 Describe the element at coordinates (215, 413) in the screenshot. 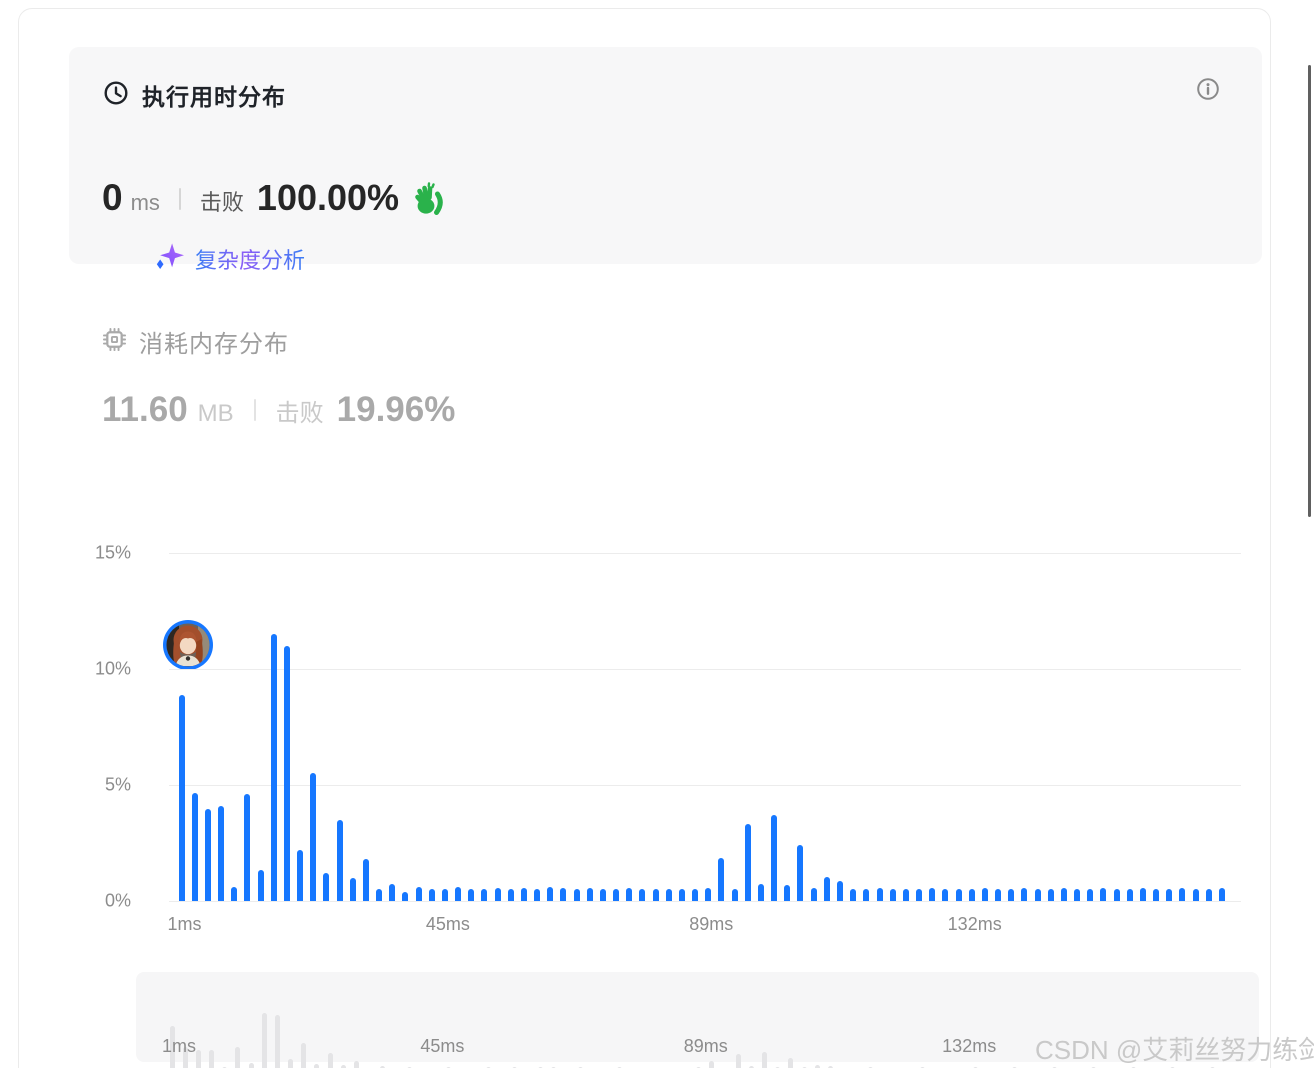

I see `memory-unit: MB` at that location.